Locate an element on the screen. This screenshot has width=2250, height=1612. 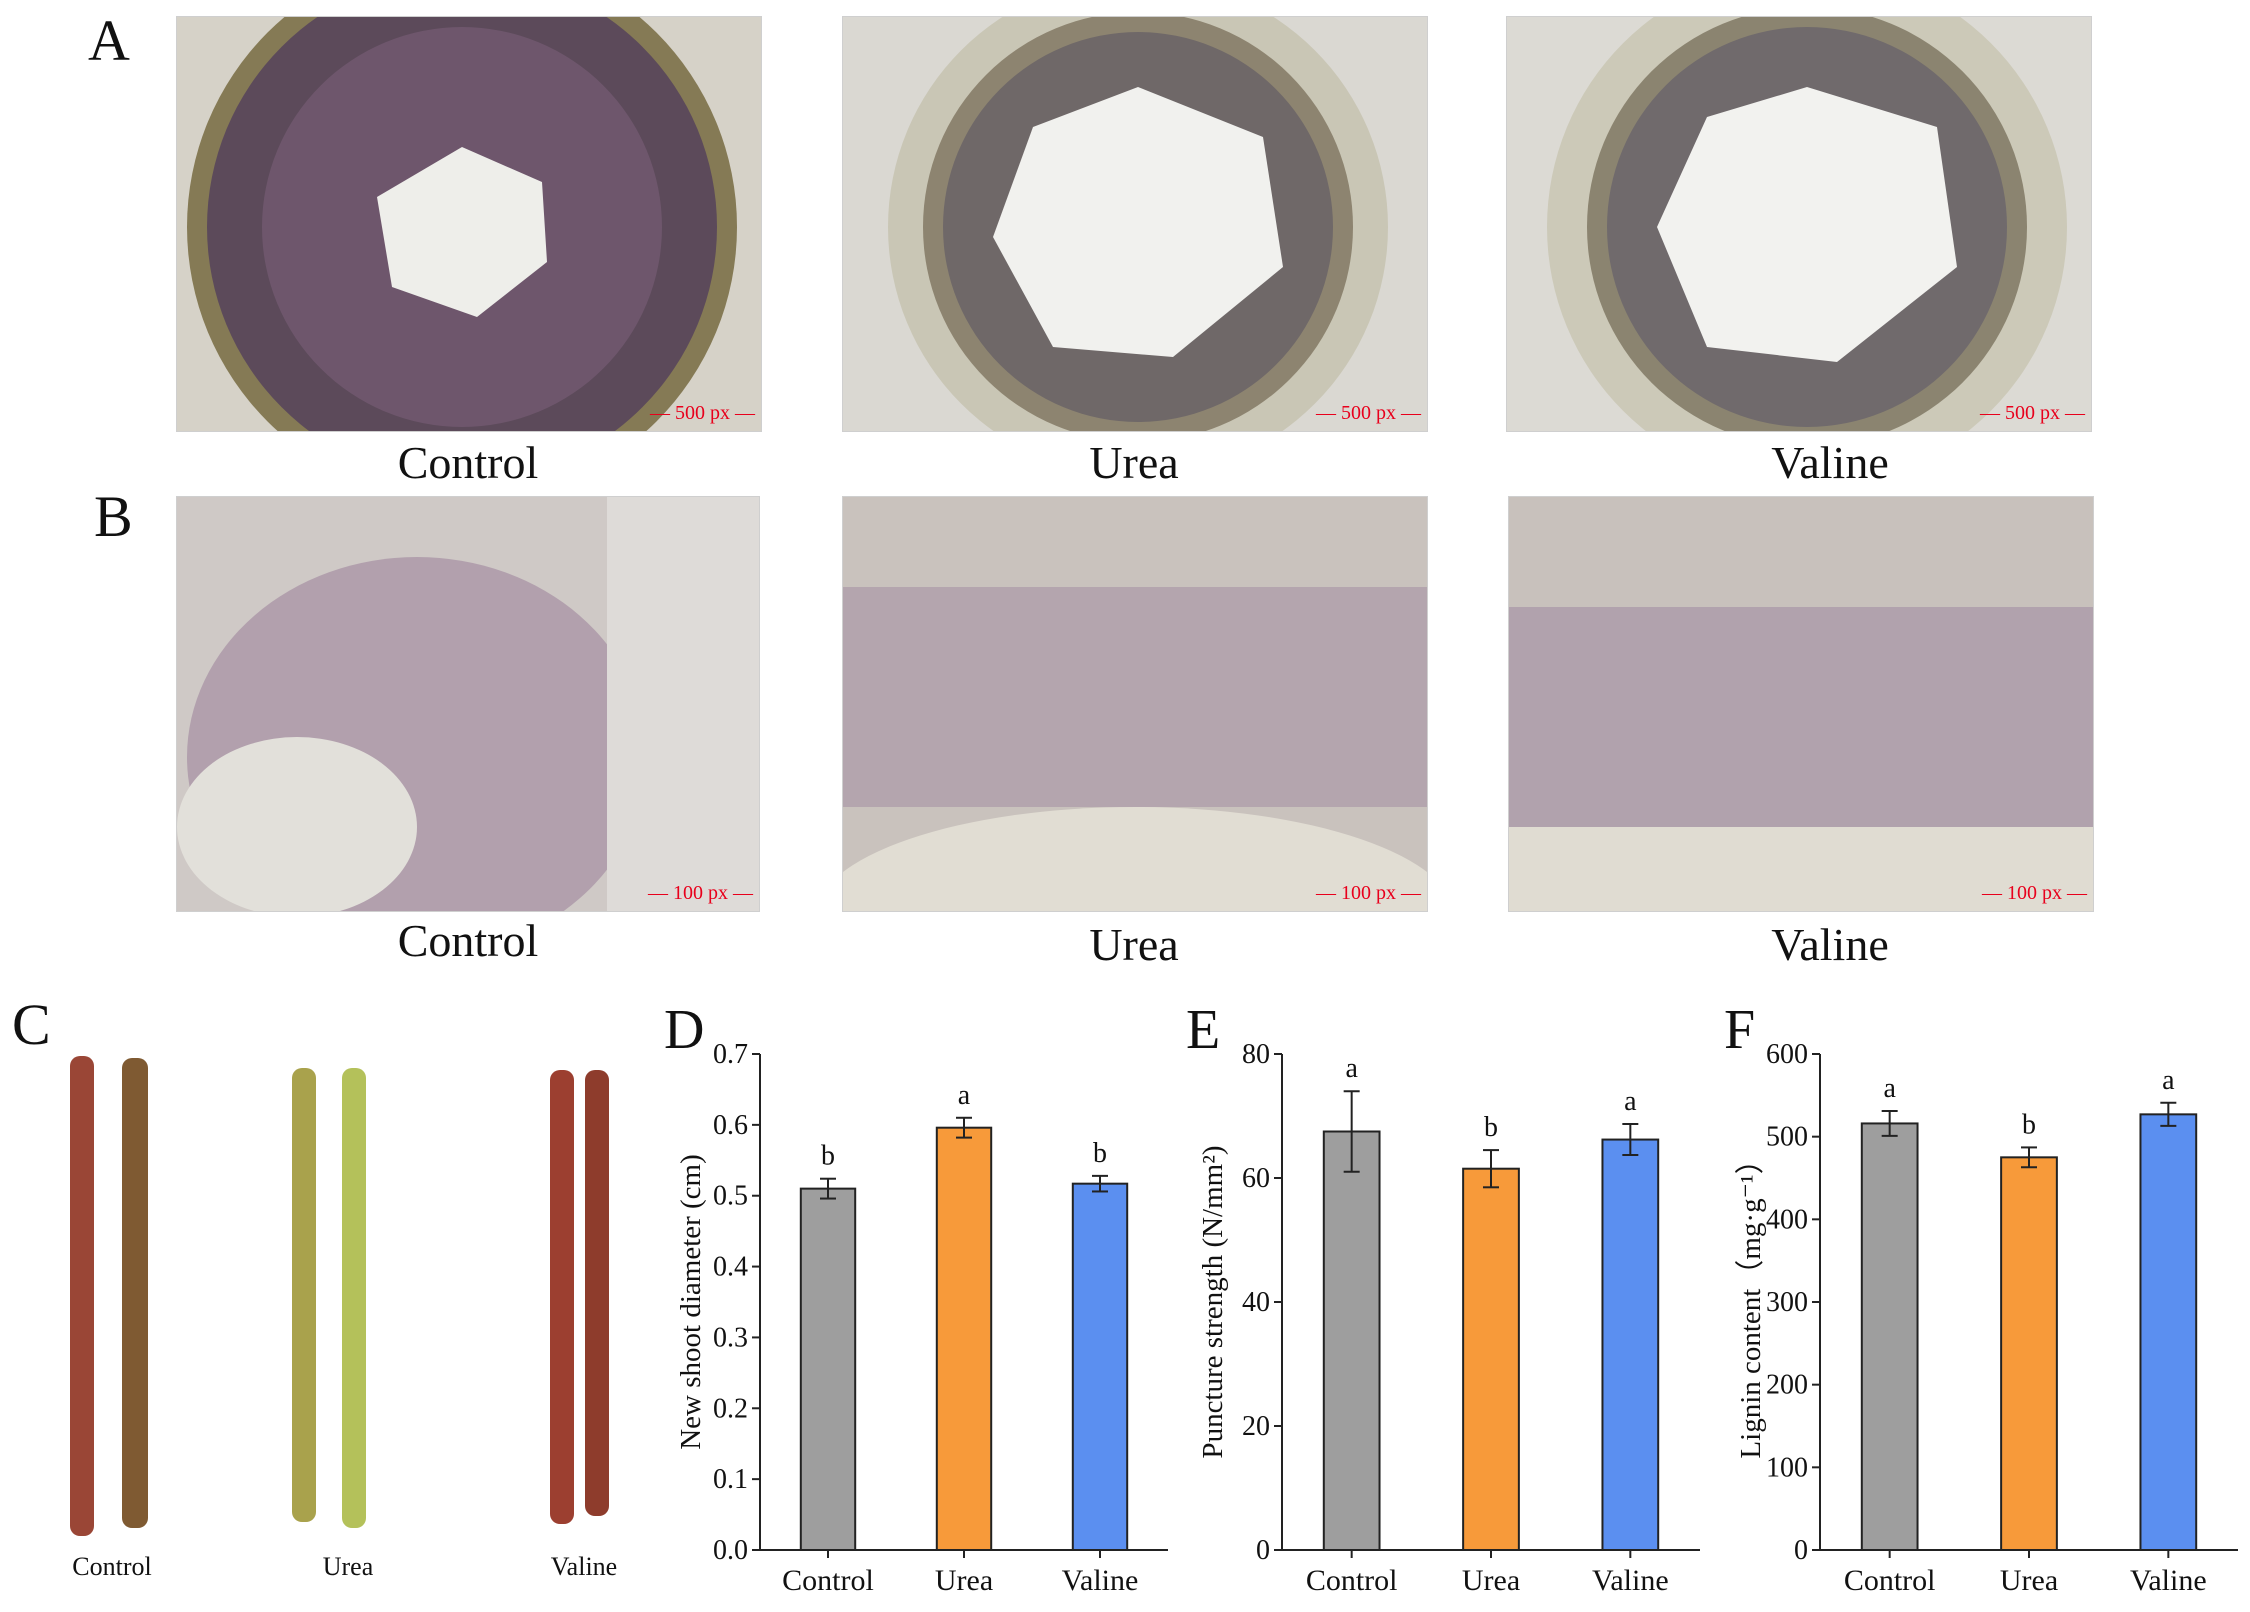
shoot-label-control: Control is located at coordinates (112, 1566).